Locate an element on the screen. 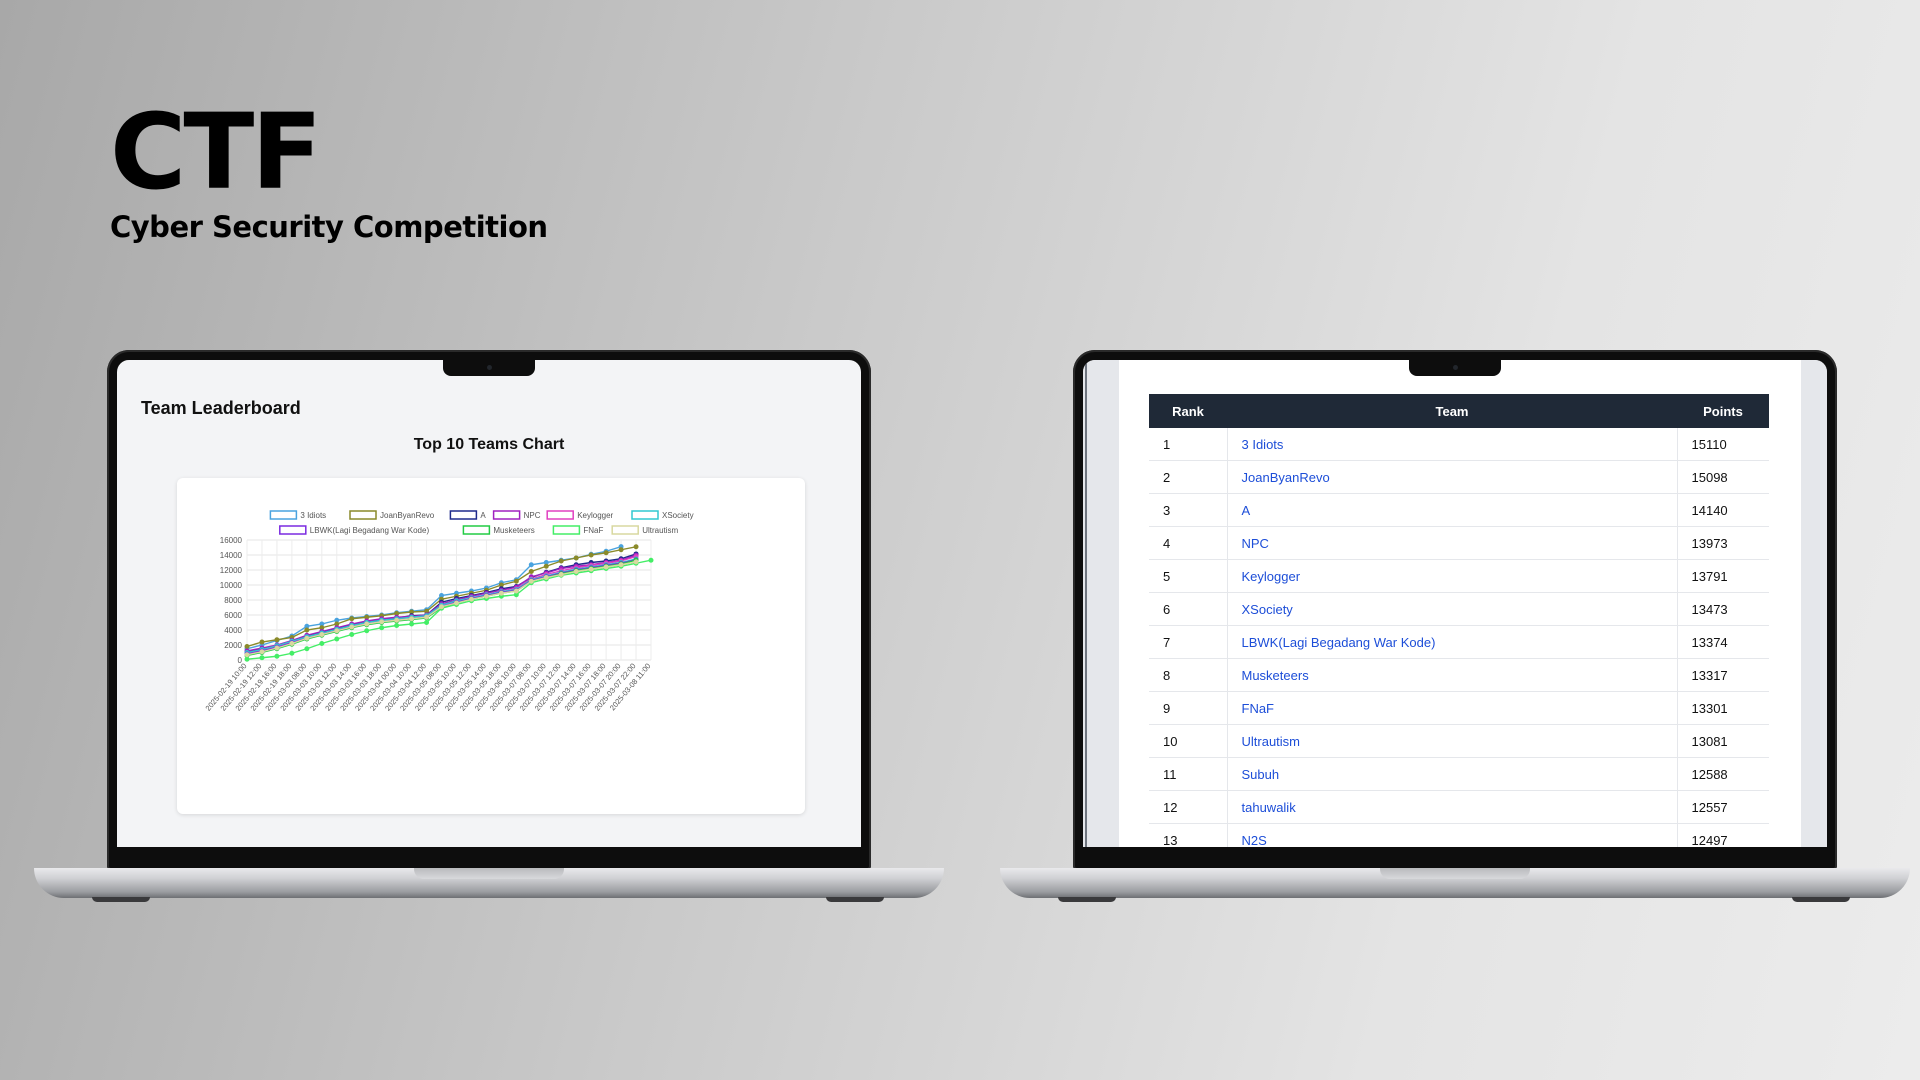 This screenshot has height=1080, width=1920. team-link: LBWK(Lagi Begadang War Kode) is located at coordinates (1338, 642).